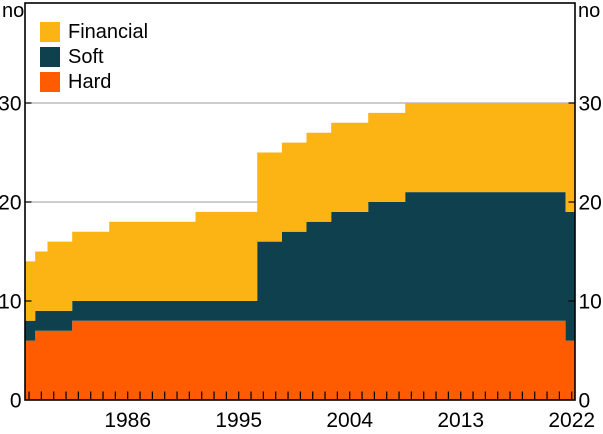  I want to click on legend-swatch-hard, so click(50, 82).